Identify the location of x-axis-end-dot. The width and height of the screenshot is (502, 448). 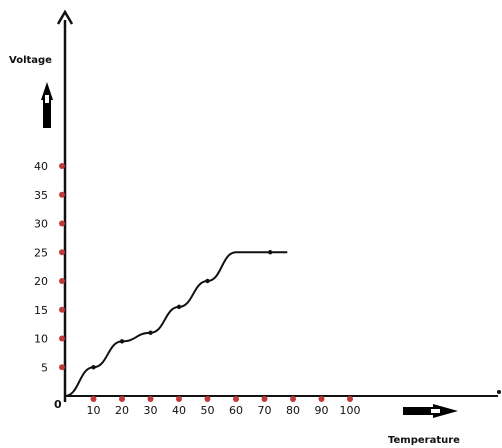
(499, 392).